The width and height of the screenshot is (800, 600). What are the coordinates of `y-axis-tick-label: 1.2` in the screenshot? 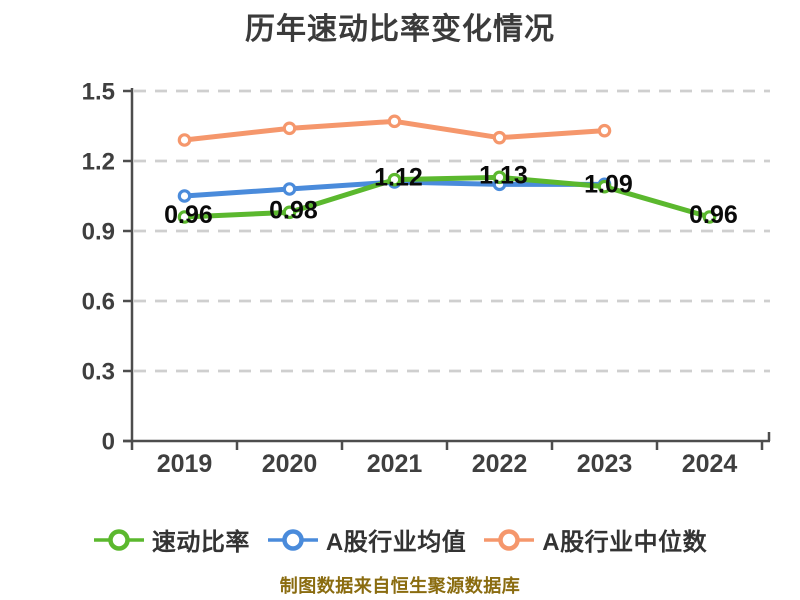 It's located at (98, 162).